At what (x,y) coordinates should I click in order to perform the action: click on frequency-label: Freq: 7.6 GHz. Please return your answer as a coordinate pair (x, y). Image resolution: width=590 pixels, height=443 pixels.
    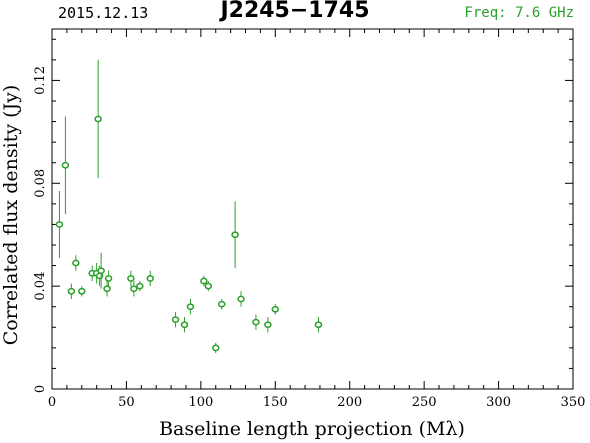
    Looking at the image, I should click on (519, 13).